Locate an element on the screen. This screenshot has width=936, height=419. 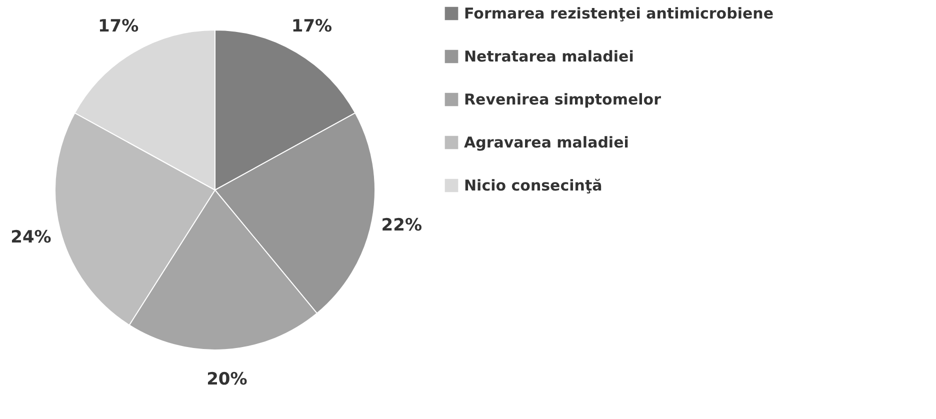
legend-label: Netratarea maladiei is located at coordinates (549, 57).